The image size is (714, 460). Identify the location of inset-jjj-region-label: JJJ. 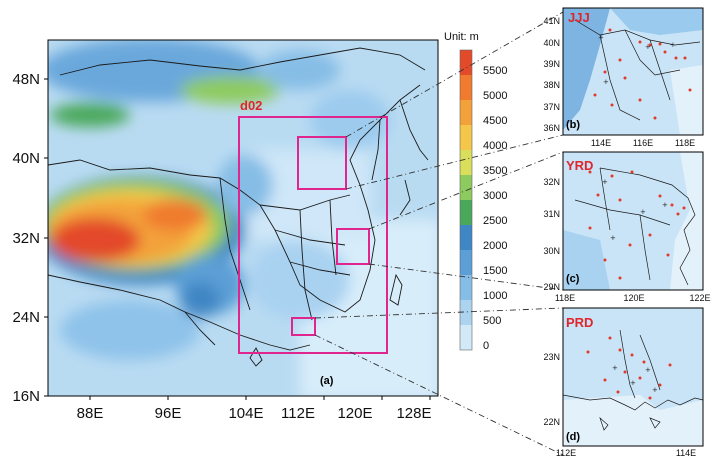
(579, 17).